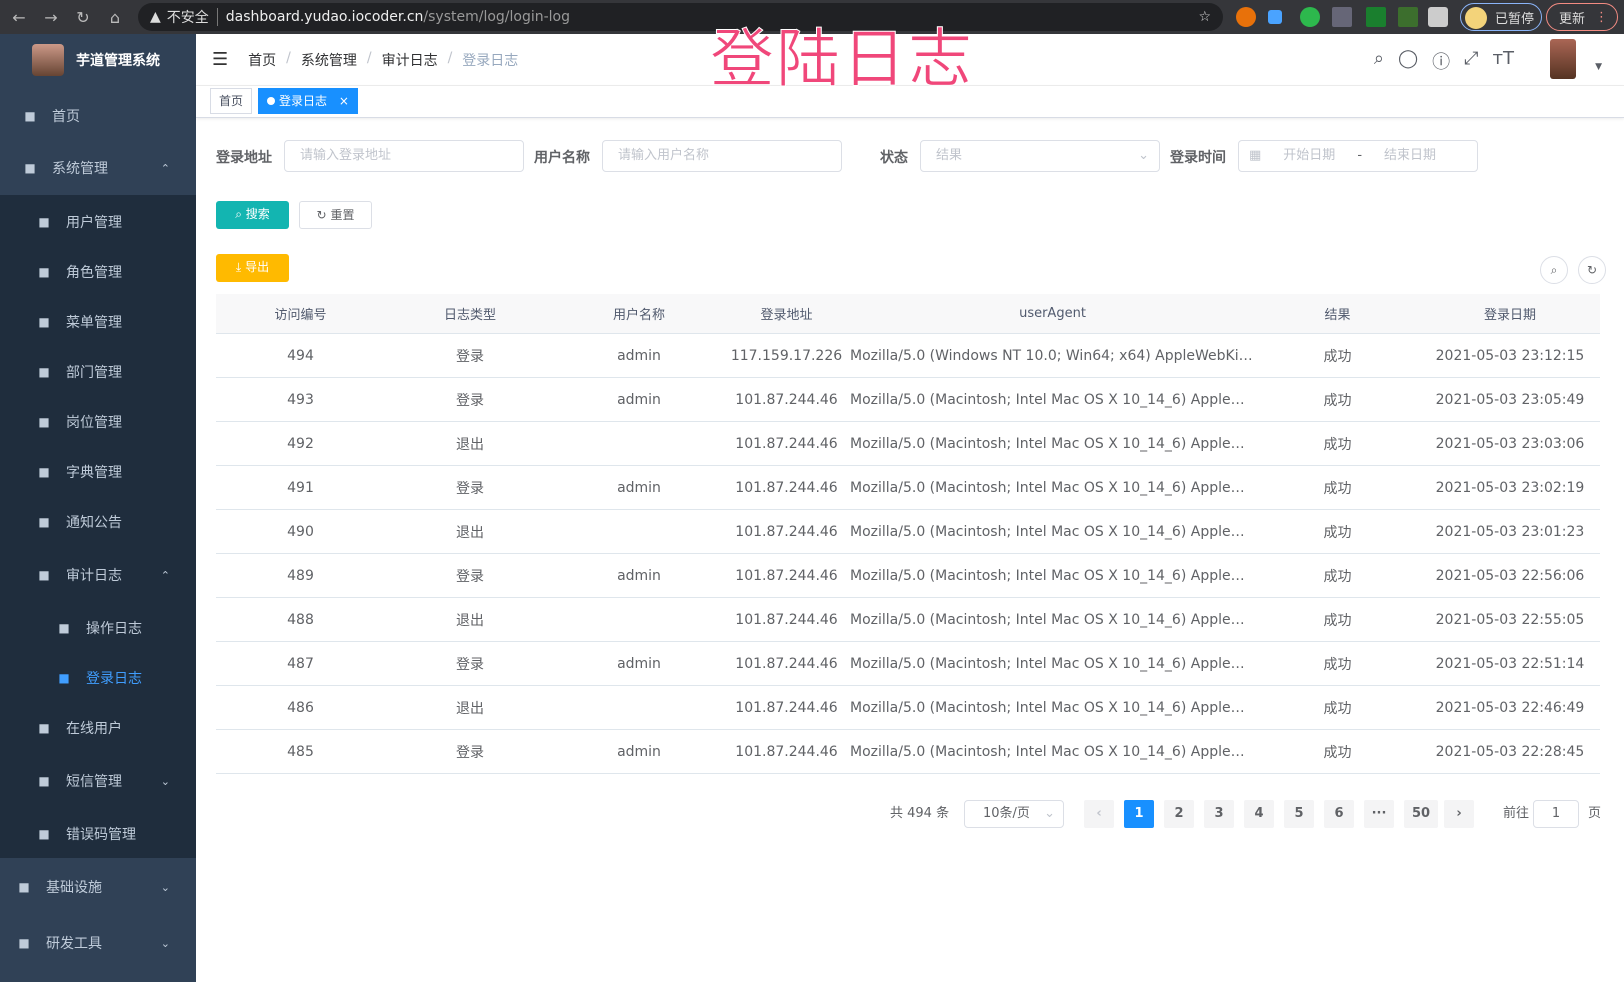 This screenshot has width=1624, height=982. Describe the element at coordinates (1408, 58) in the screenshot. I see `github-icon: ◯` at that location.